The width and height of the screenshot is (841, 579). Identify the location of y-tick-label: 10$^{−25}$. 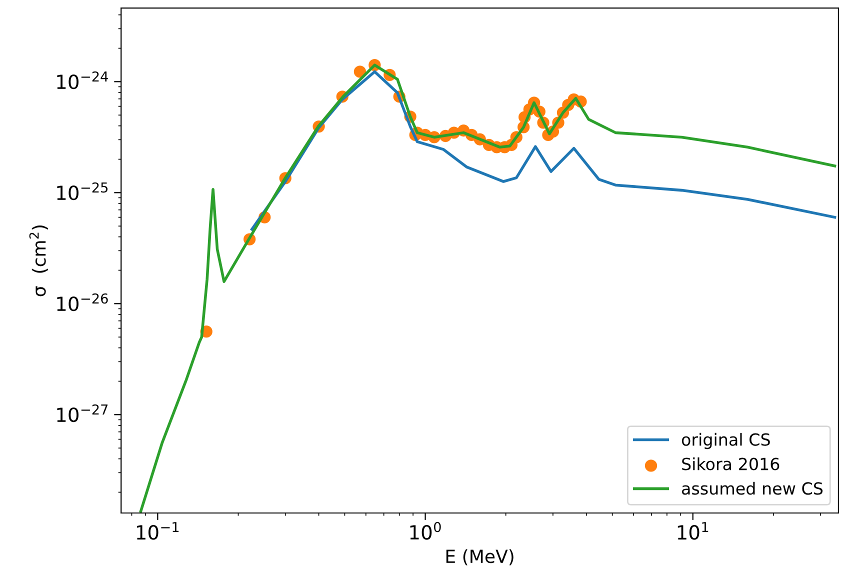
(82, 191).